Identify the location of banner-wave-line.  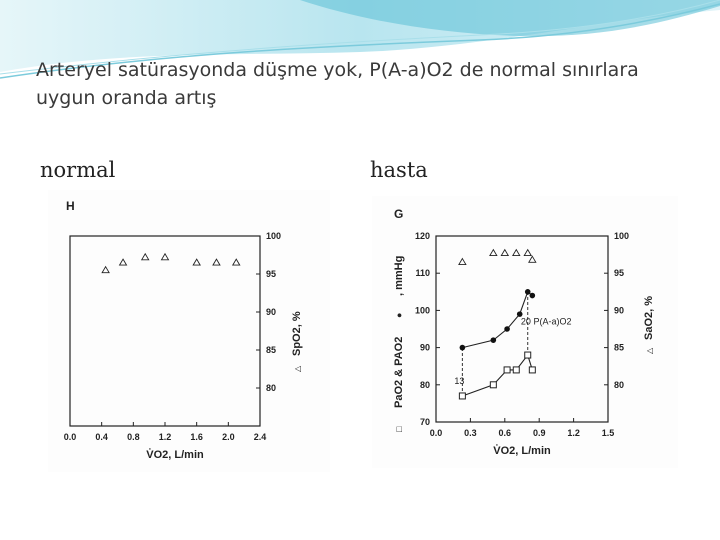
(360, 41).